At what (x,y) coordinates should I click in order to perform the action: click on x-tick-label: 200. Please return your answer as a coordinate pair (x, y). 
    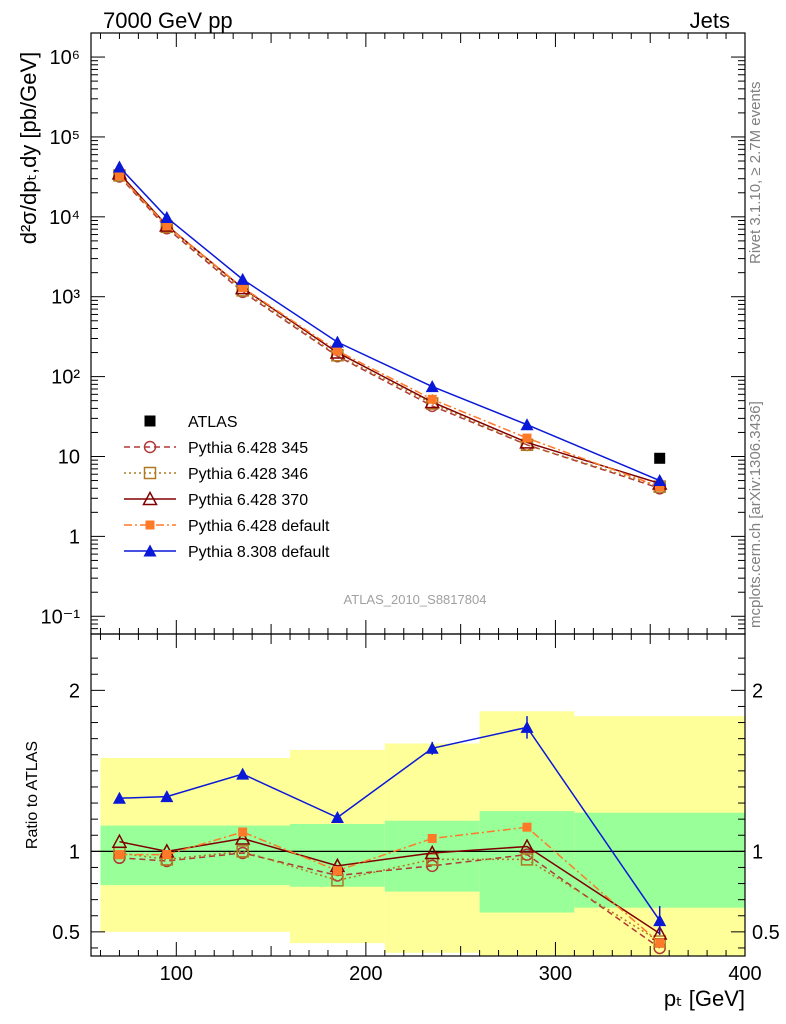
    Looking at the image, I should click on (365, 974).